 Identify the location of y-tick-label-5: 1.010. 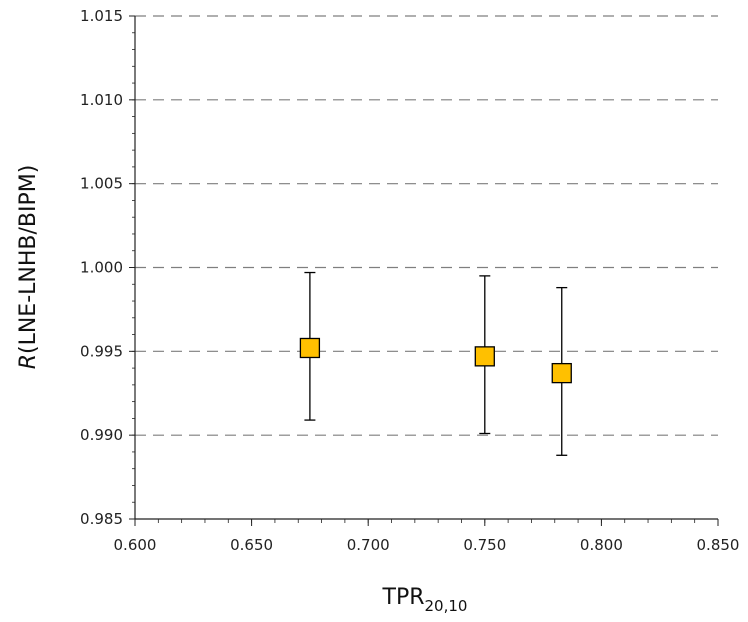
(101, 100).